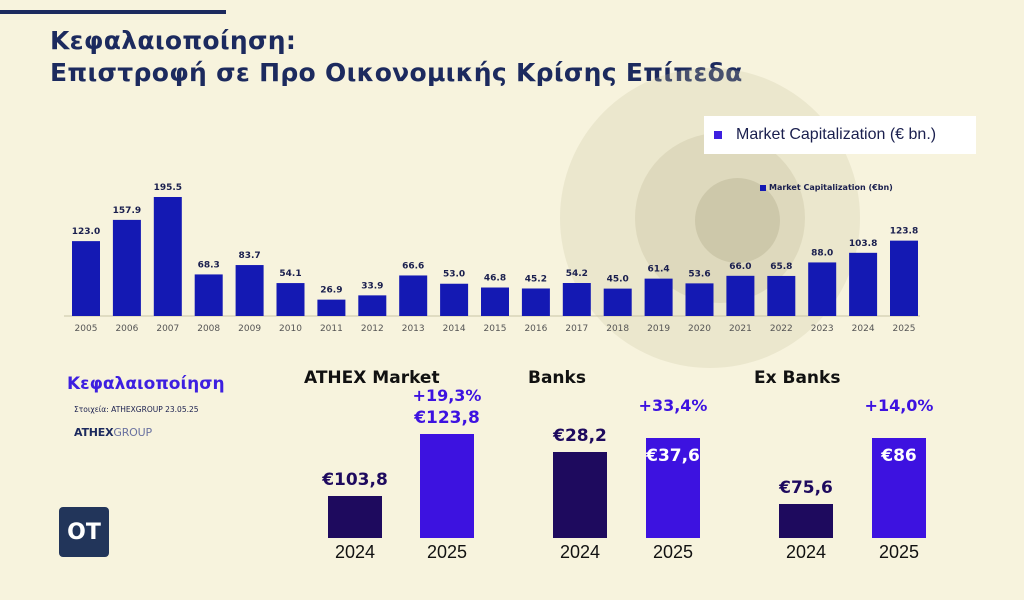 The height and width of the screenshot is (600, 1024). Describe the element at coordinates (413, 329) in the screenshot. I see `x-tick-2013: 2013` at that location.